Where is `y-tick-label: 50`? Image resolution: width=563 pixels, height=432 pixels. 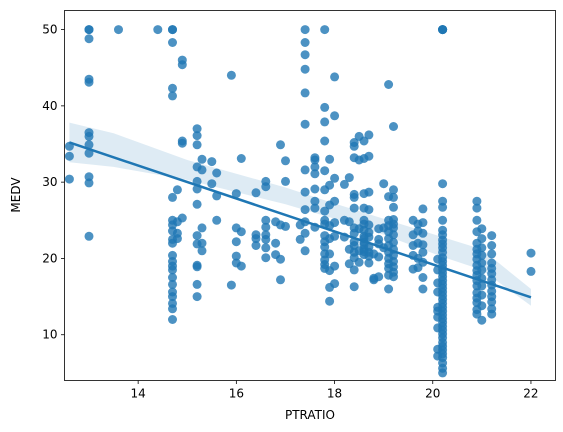
y-tick-label: 50 is located at coordinates (49, 30).